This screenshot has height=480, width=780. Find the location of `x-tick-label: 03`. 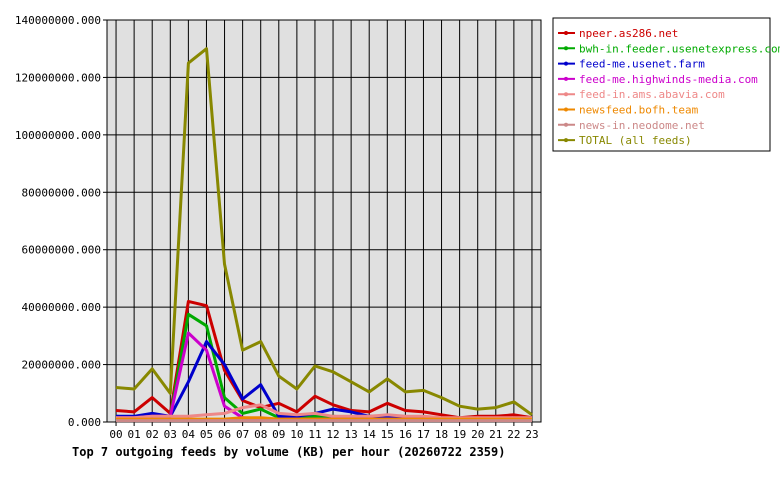

x-tick-label: 03 is located at coordinates (170, 434).